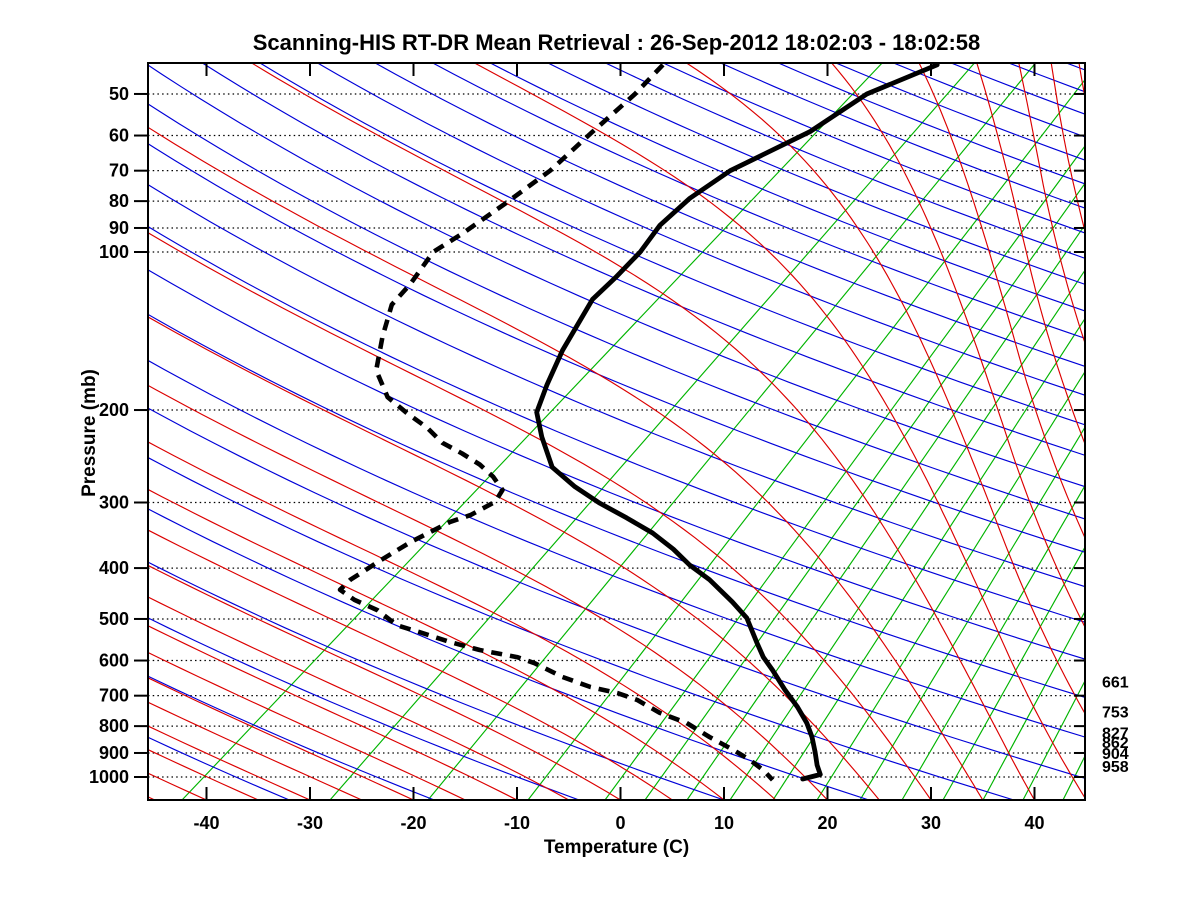  I want to click on x-tick-label: -30, so click(310, 823).